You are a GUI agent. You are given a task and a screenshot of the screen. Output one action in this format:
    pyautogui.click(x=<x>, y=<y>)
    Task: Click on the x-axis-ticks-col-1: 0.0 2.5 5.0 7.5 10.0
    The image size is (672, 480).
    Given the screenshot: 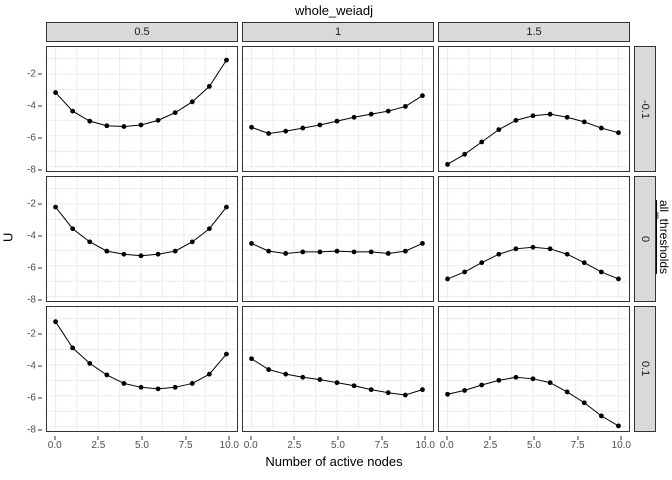 What is the action you would take?
    pyautogui.click(x=142, y=444)
    